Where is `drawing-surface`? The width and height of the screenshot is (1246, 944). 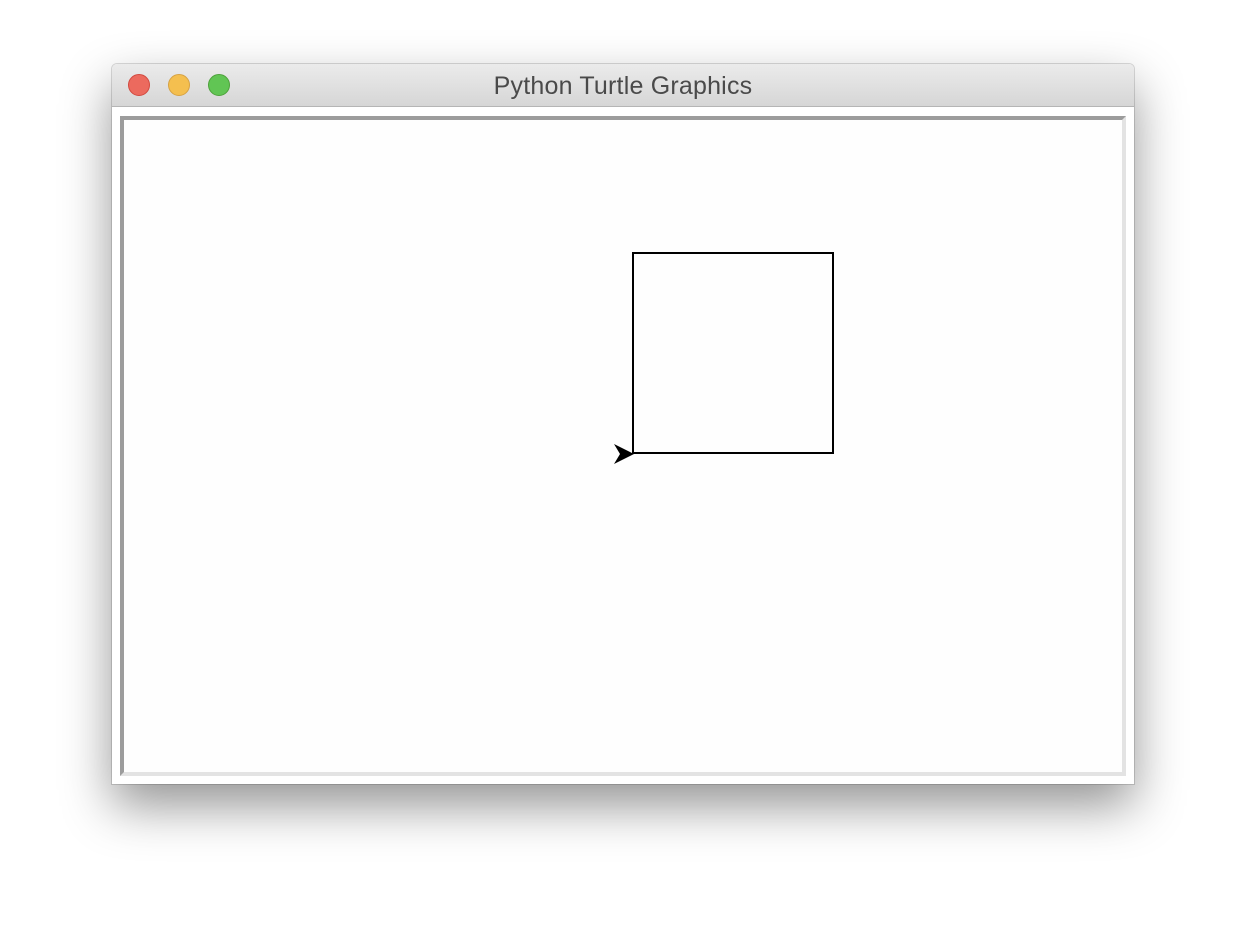 drawing-surface is located at coordinates (724, 358).